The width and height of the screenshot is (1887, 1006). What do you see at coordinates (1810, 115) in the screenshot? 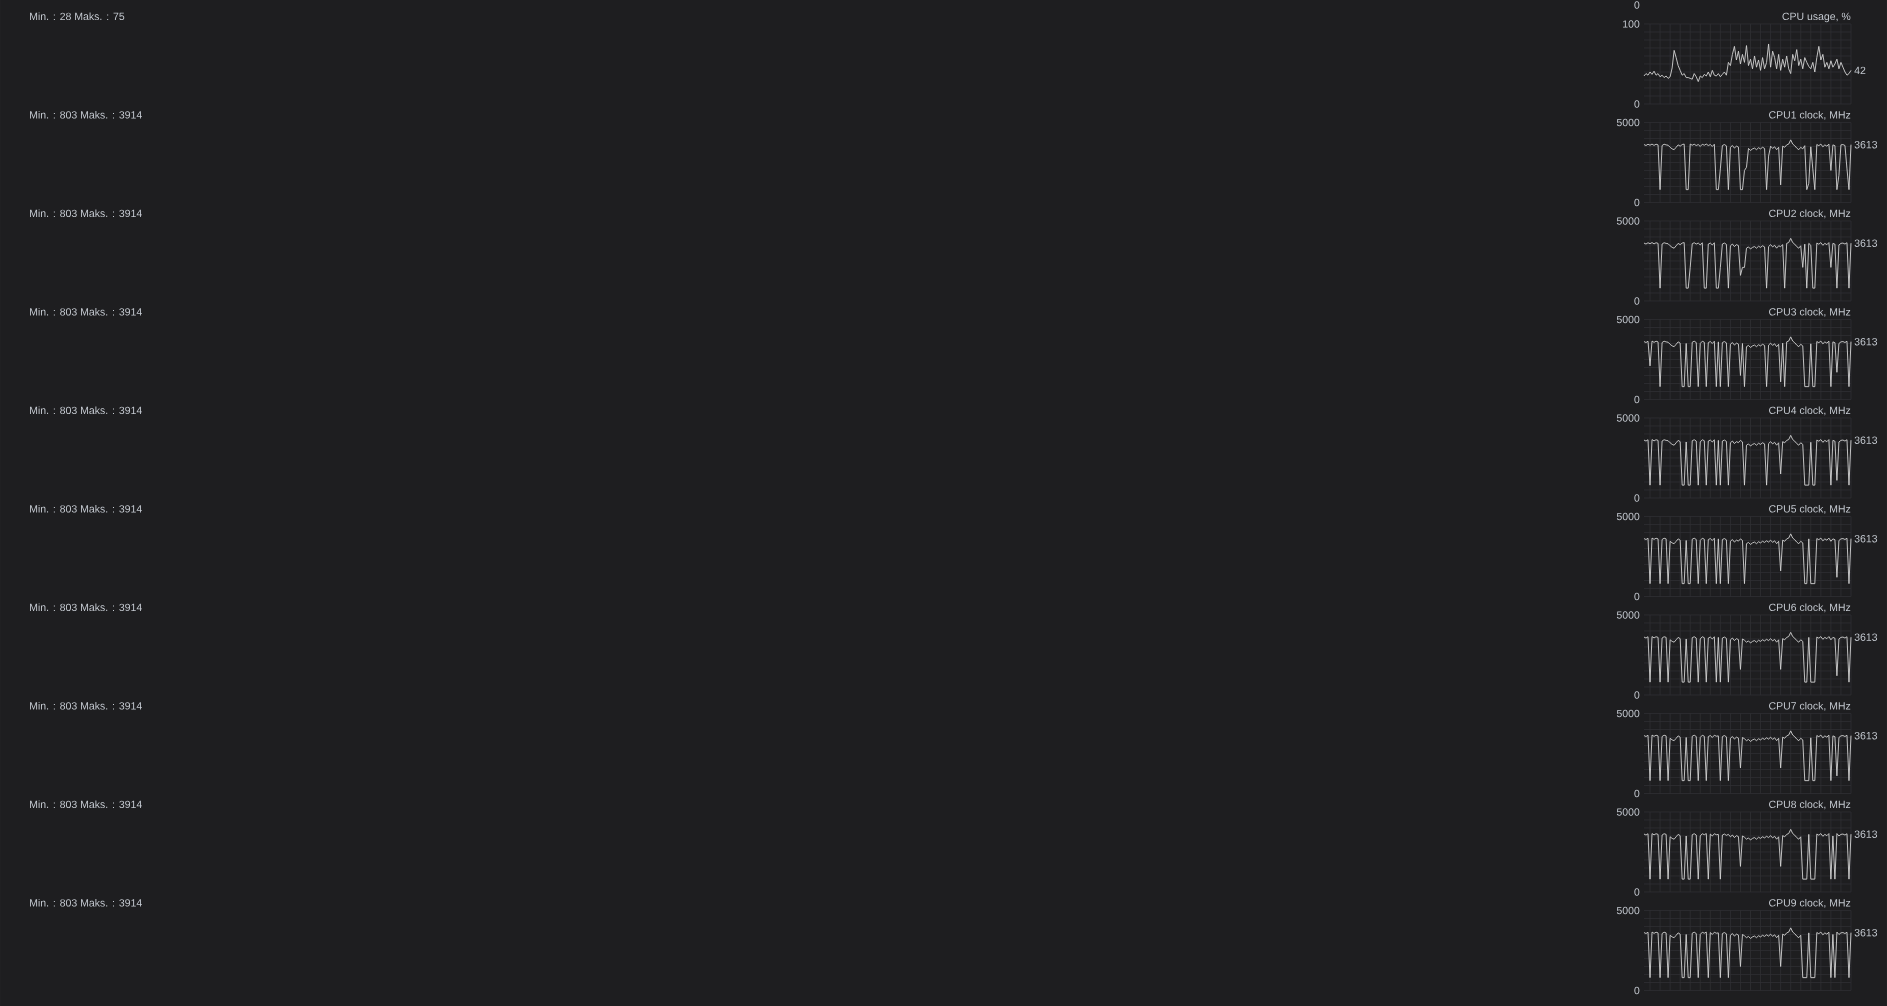
I see `chart-title: CPU1 clock, MHz` at bounding box center [1810, 115].